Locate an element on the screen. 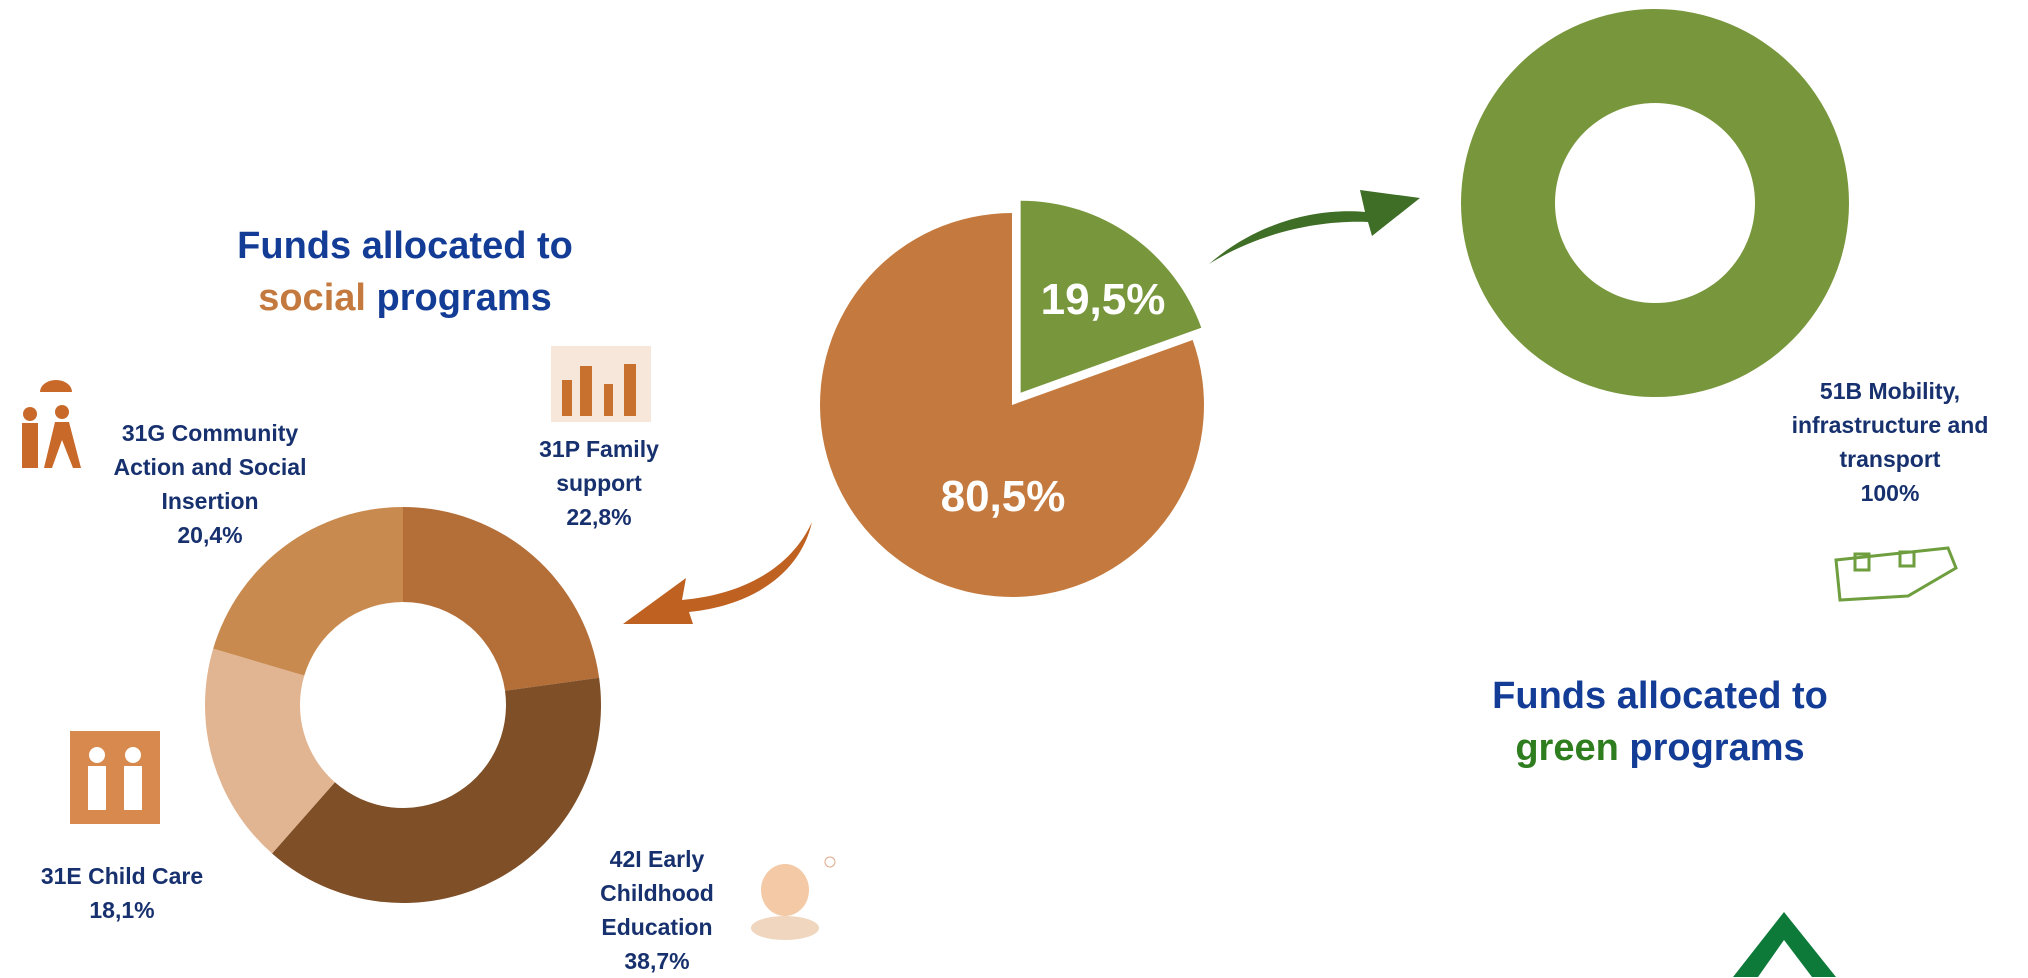 The image size is (2028, 978). category-value: 38,7% is located at coordinates (657, 961).